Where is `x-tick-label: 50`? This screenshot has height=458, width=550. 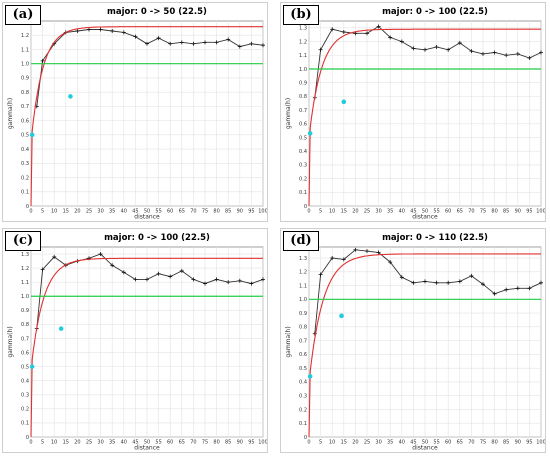
x-tick-label: 50 is located at coordinates (147, 212).